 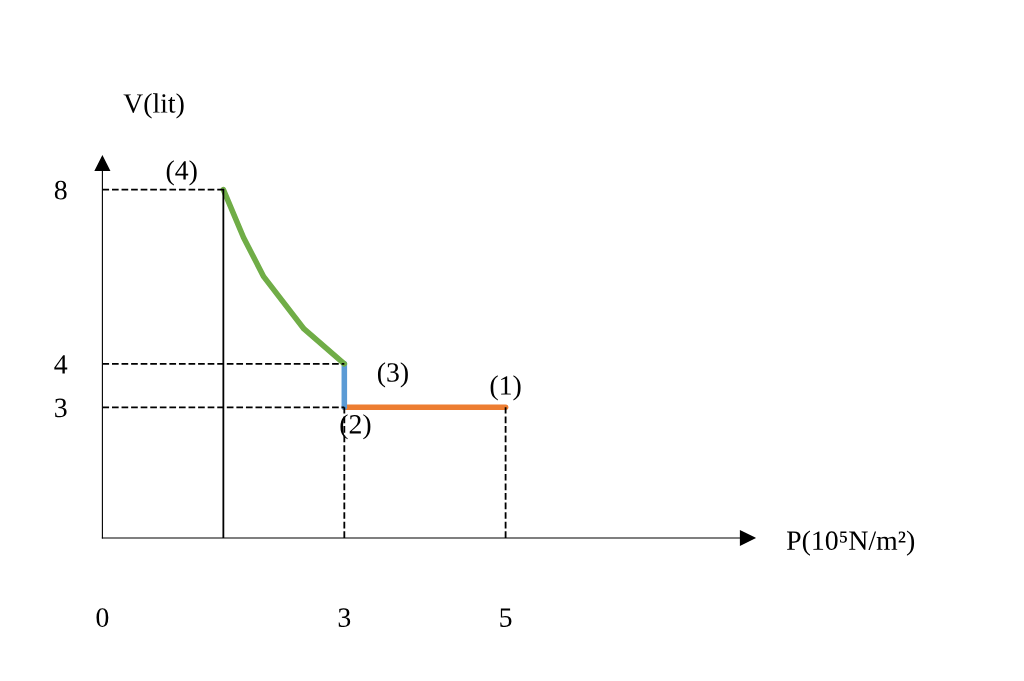 What do you see at coordinates (102, 617) in the screenshot?
I see `x-tick-label: 0` at bounding box center [102, 617].